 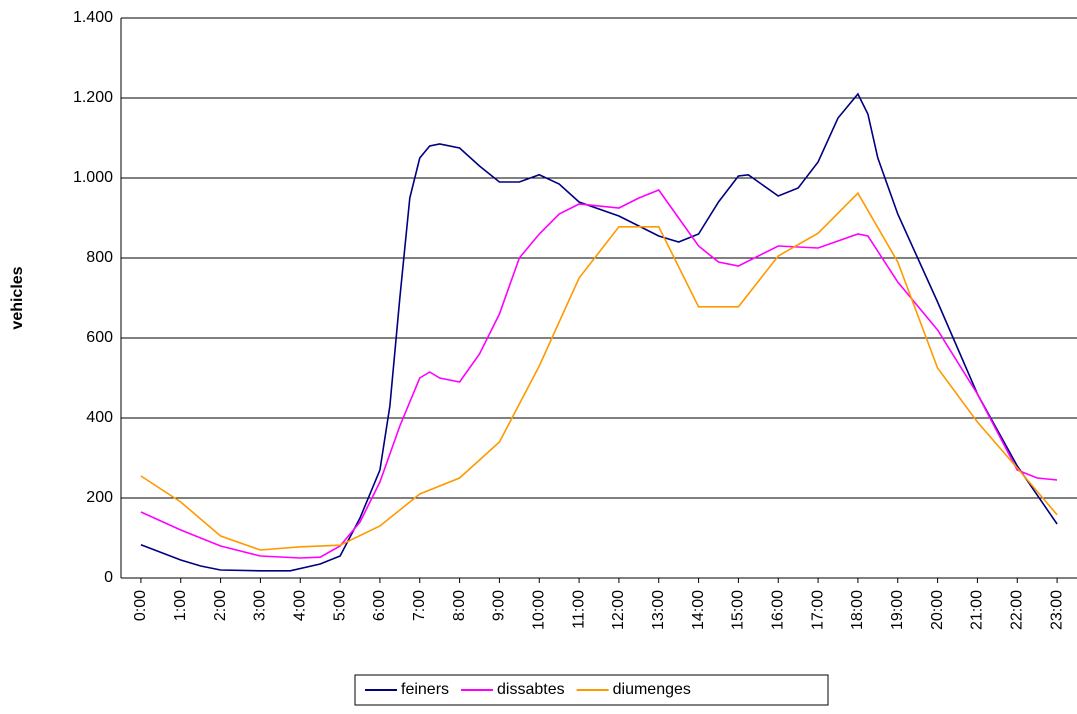 What do you see at coordinates (857, 610) in the screenshot?
I see `x-tick-label: 18:00` at bounding box center [857, 610].